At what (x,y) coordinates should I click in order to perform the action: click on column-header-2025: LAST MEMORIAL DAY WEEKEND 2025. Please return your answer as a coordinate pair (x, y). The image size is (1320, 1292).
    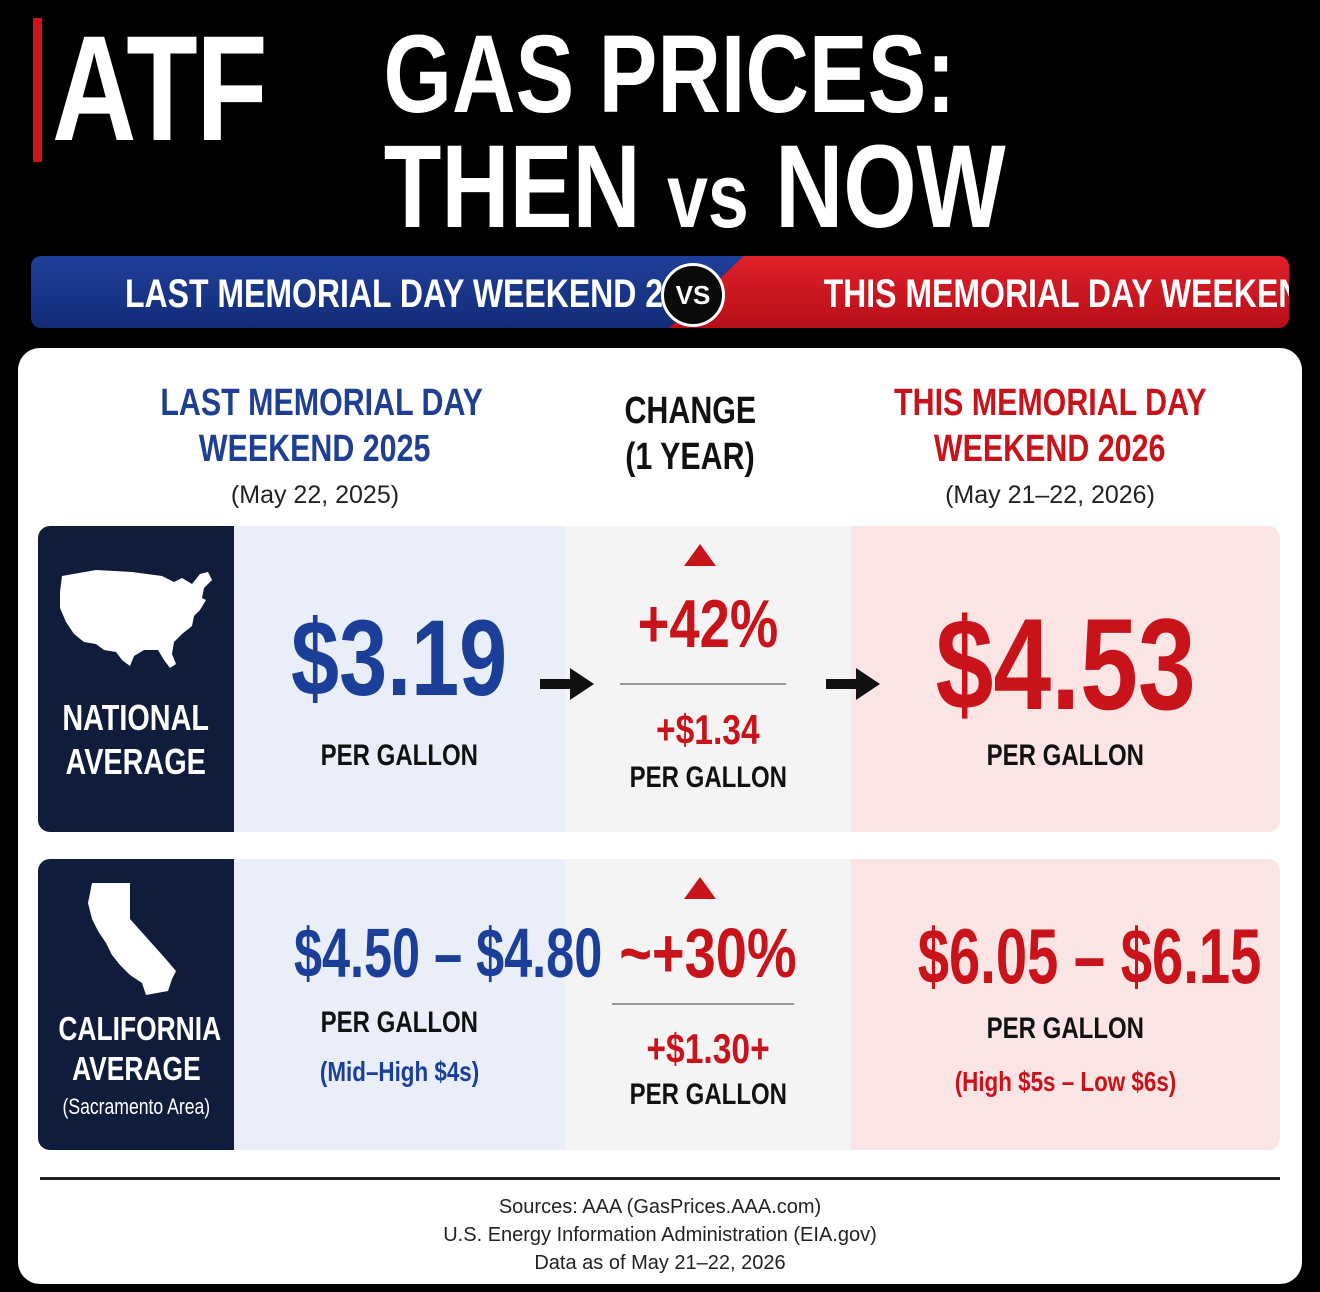
    Looking at the image, I should click on (321, 426).